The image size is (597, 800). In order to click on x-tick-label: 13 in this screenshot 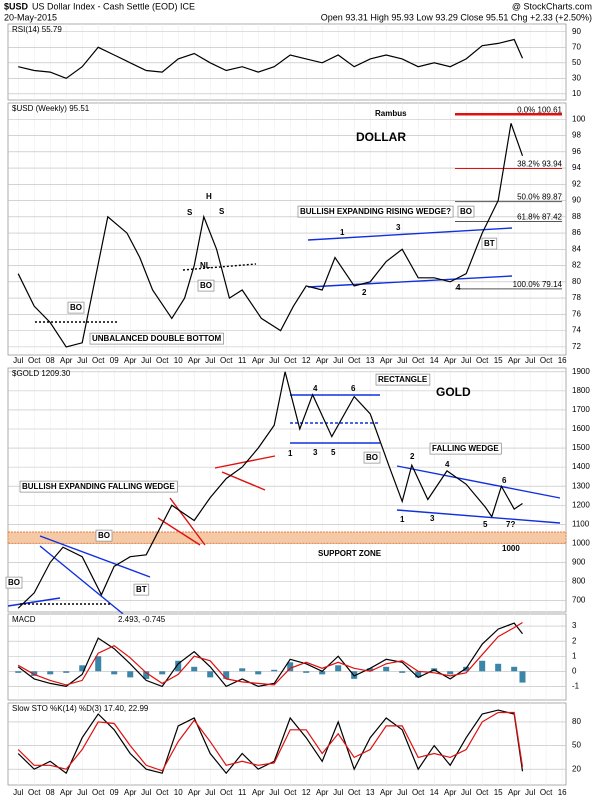, I will do `click(370, 792)`.